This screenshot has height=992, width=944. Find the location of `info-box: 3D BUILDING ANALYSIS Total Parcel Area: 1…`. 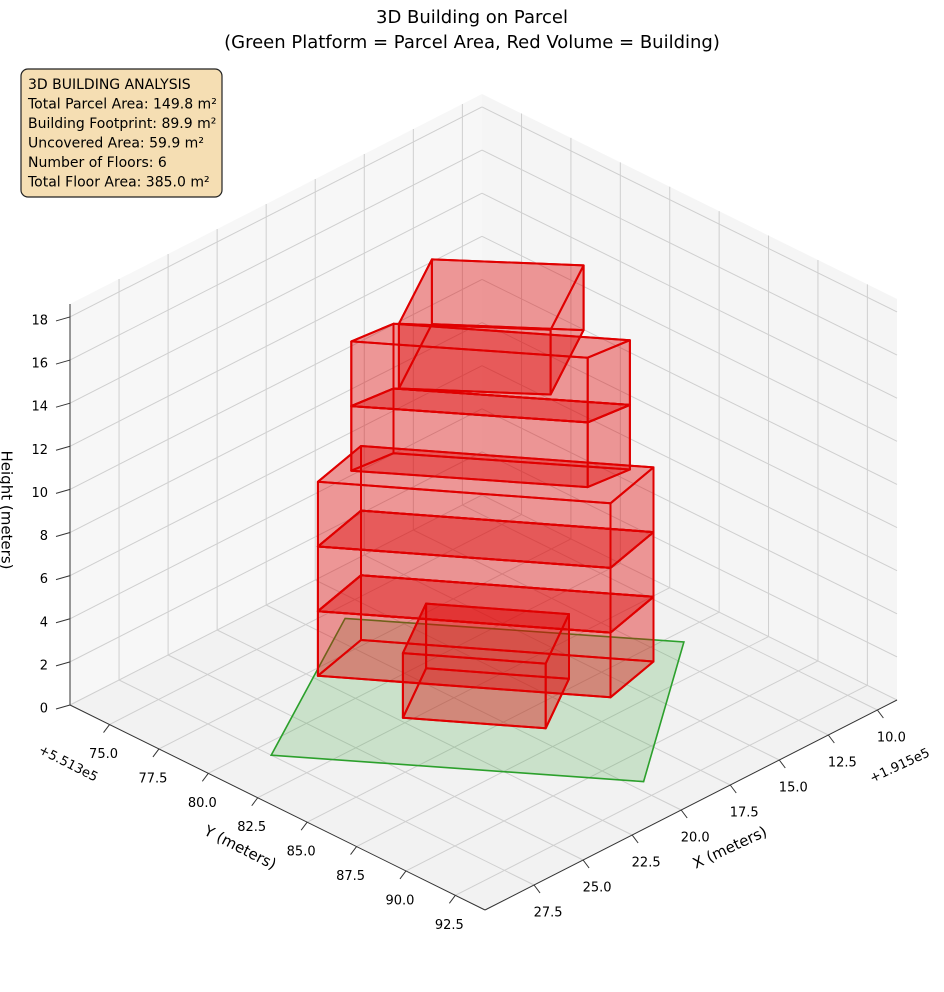

info-box: 3D BUILDING ANALYSIS Total Parcel Area: 1… is located at coordinates (121, 133).